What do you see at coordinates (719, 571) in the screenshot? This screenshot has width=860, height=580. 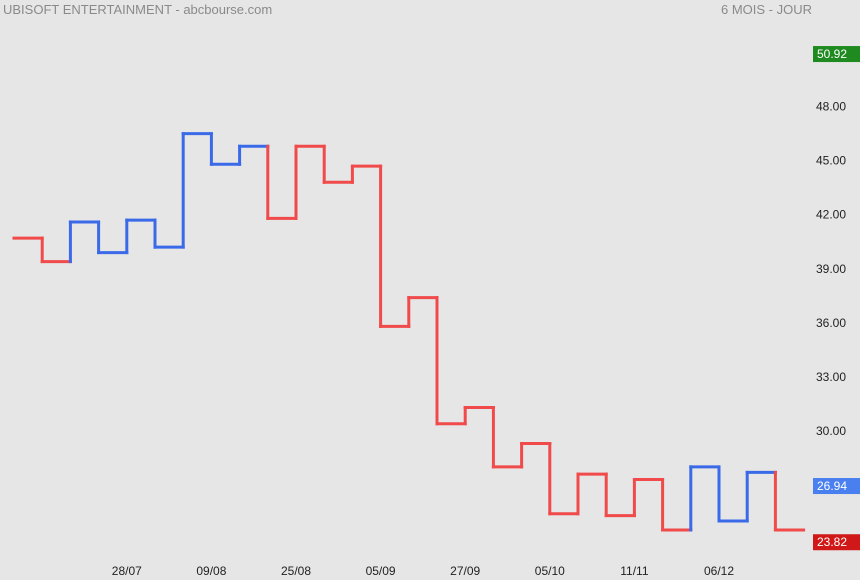 I see `x-tick-label: 06/12` at bounding box center [719, 571].